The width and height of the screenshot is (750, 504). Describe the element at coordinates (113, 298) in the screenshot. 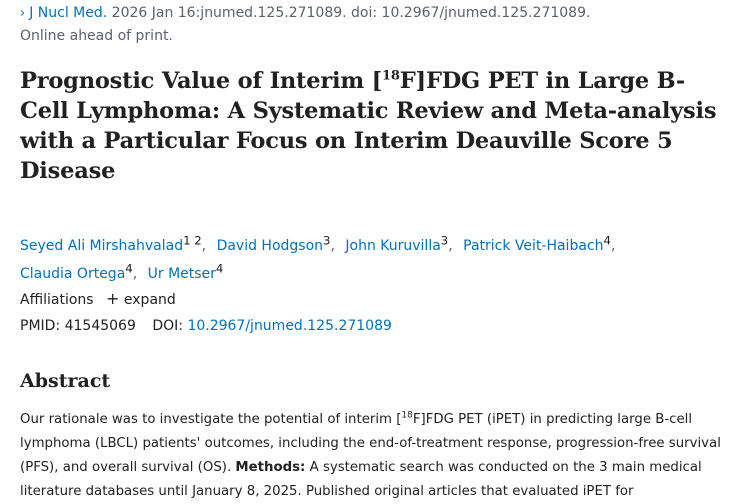

I see `plus-icon: +` at that location.